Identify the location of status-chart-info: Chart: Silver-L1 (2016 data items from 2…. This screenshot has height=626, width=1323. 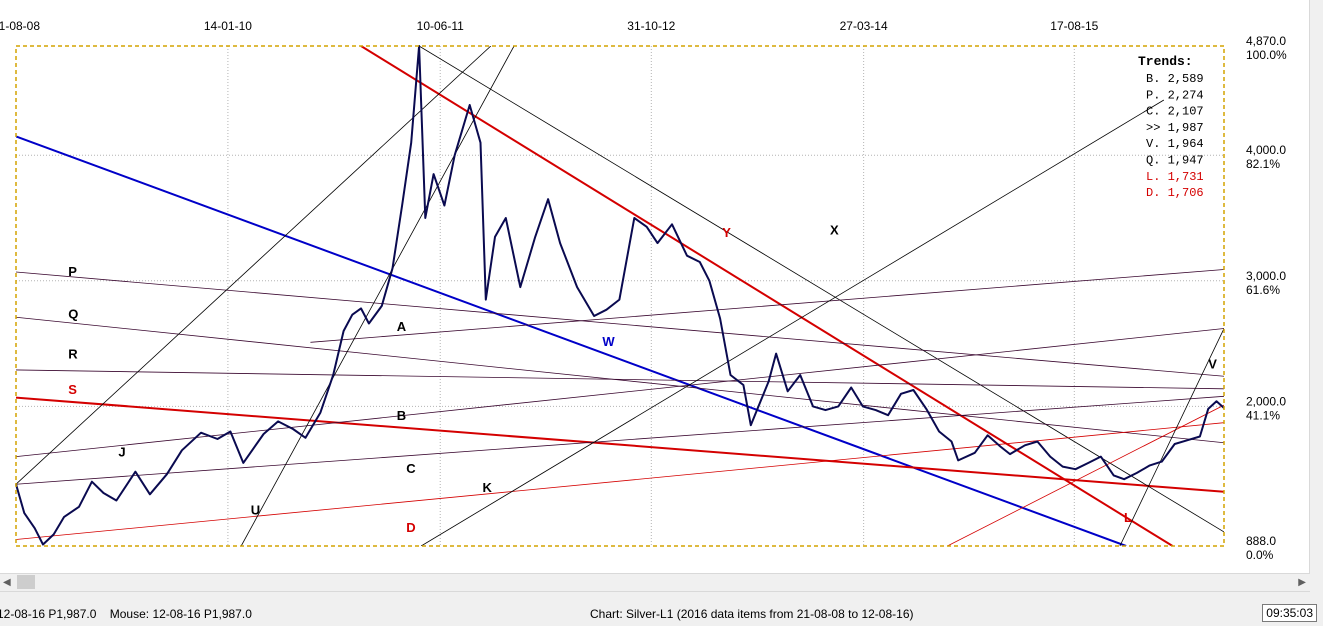
(752, 614).